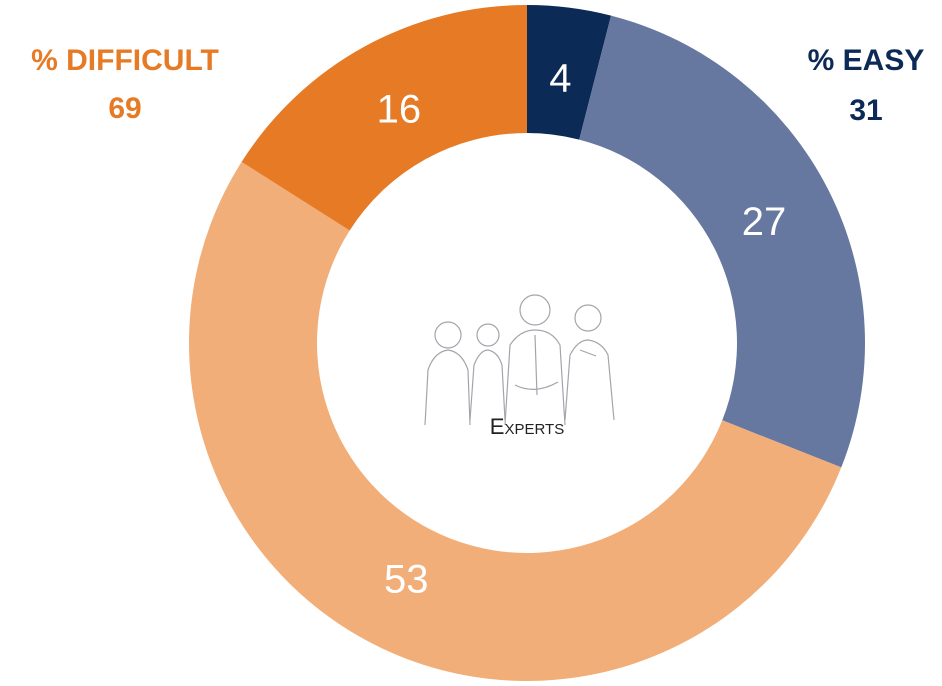 The width and height of the screenshot is (942, 686). I want to click on slice-label: 16, so click(399, 109).